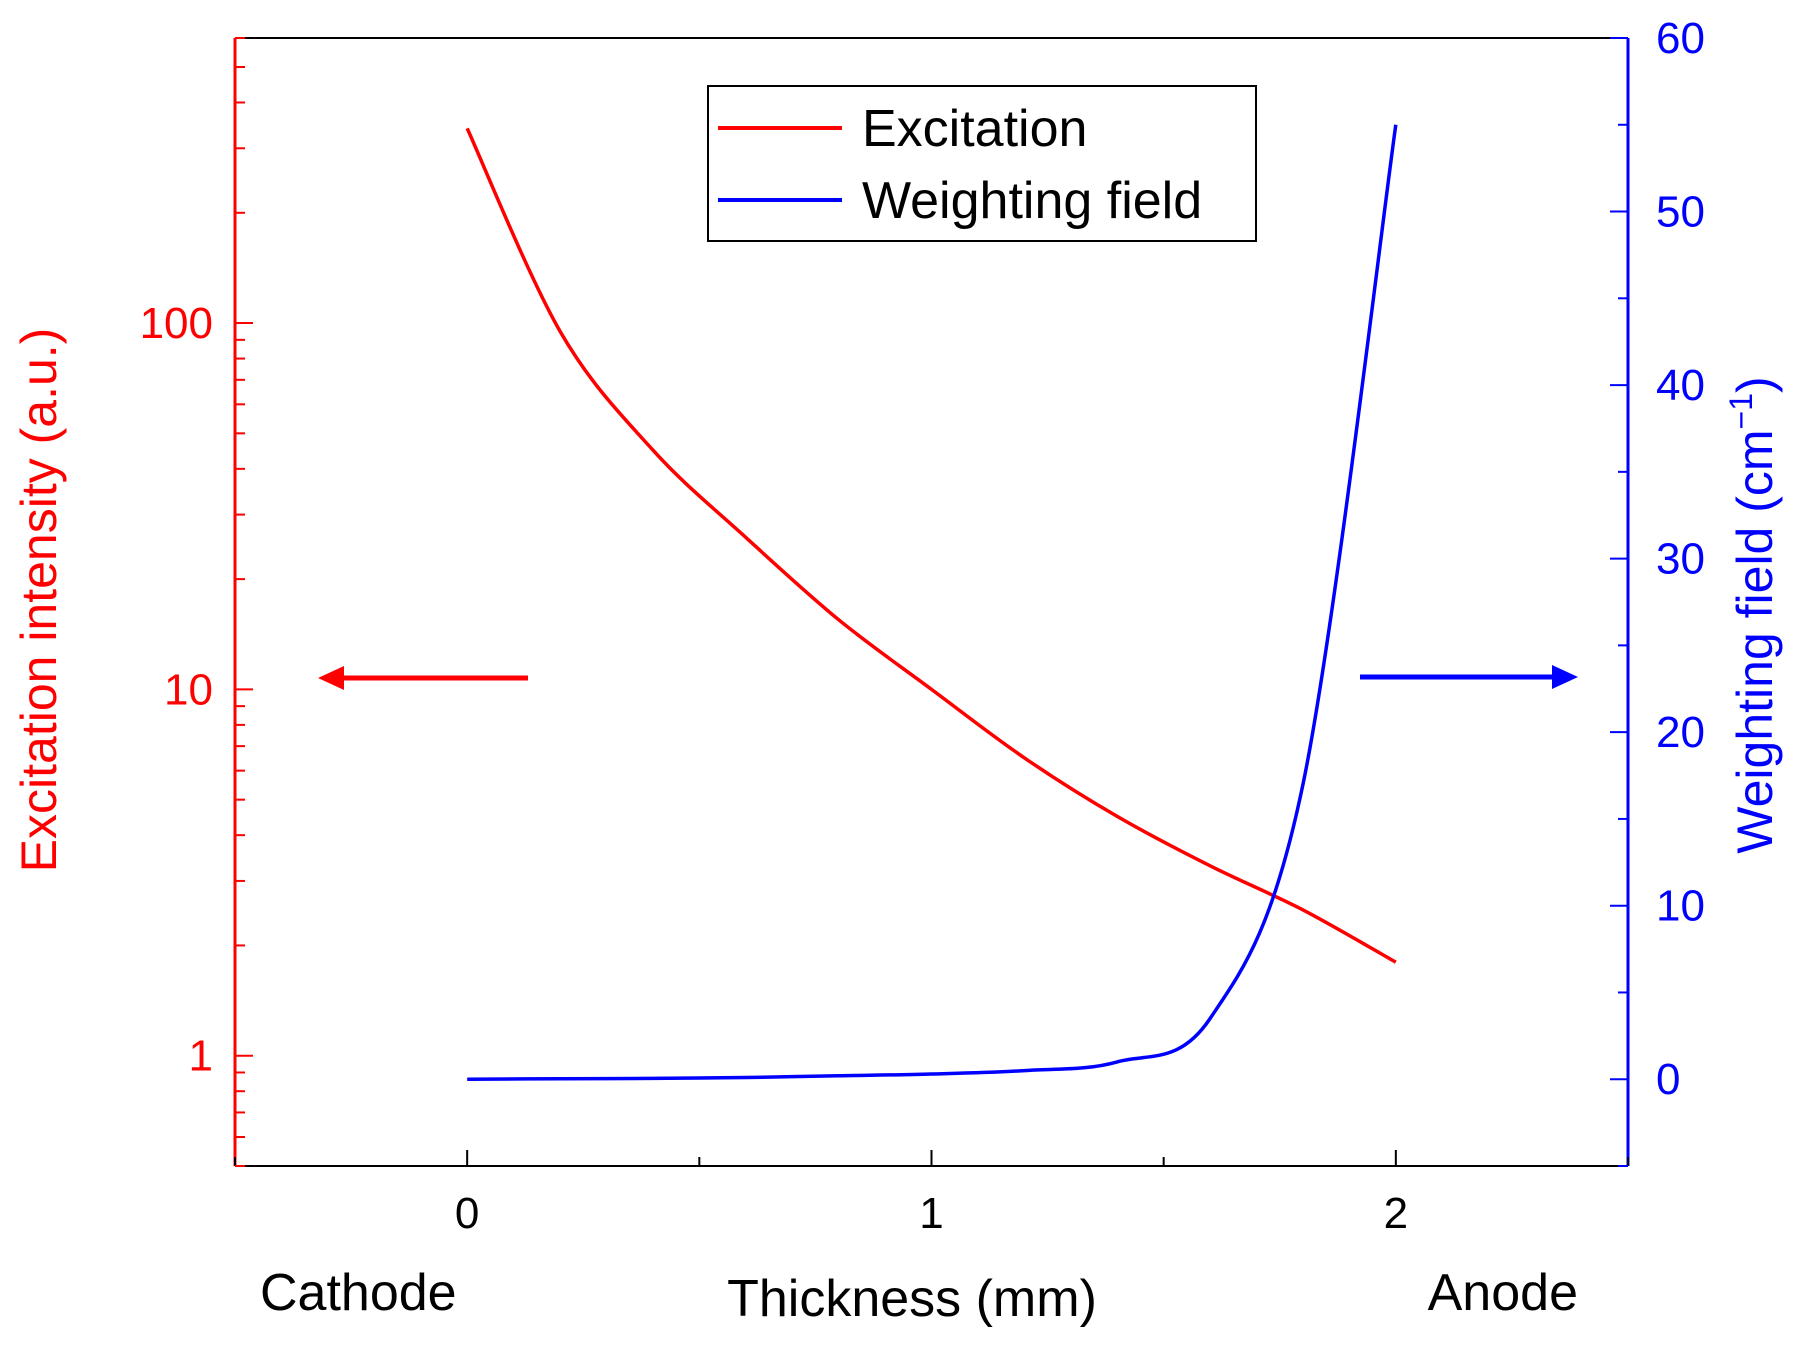 Image resolution: width=1808 pixels, height=1354 pixels. Describe the element at coordinates (196, 602) in the screenshot. I see `left-axis-ticks: 1 10 100` at that location.